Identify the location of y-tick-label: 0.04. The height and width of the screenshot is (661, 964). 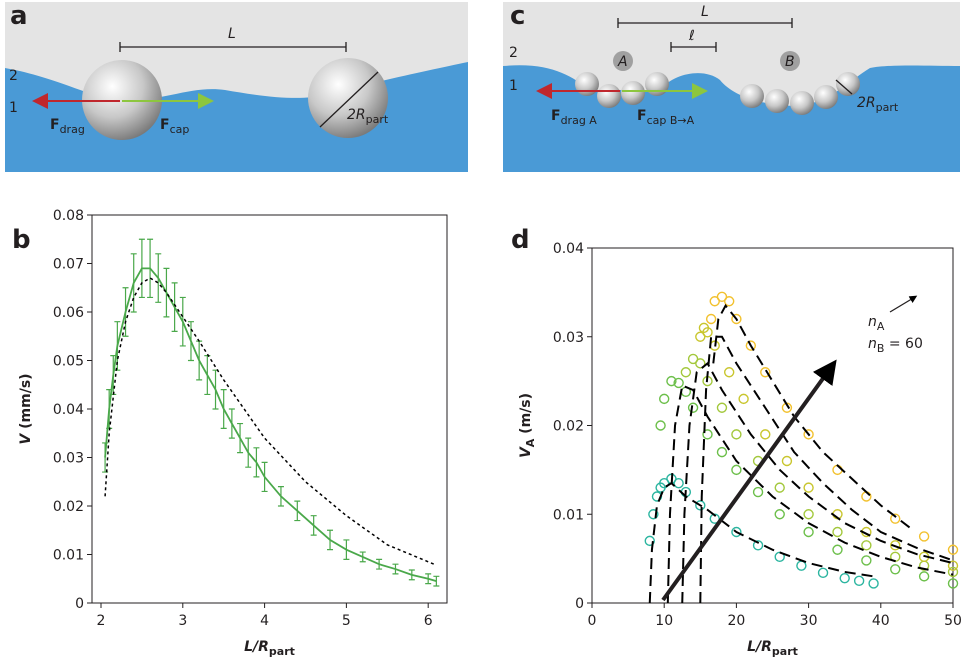
(68, 410).